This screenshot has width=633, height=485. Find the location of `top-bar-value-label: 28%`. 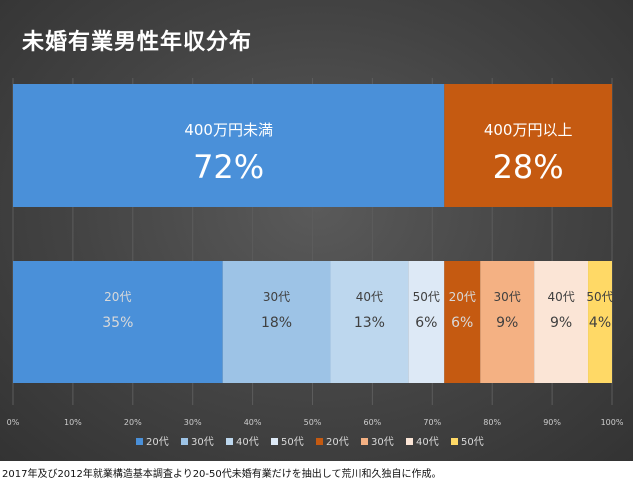

top-bar-value-label: 28% is located at coordinates (528, 167).